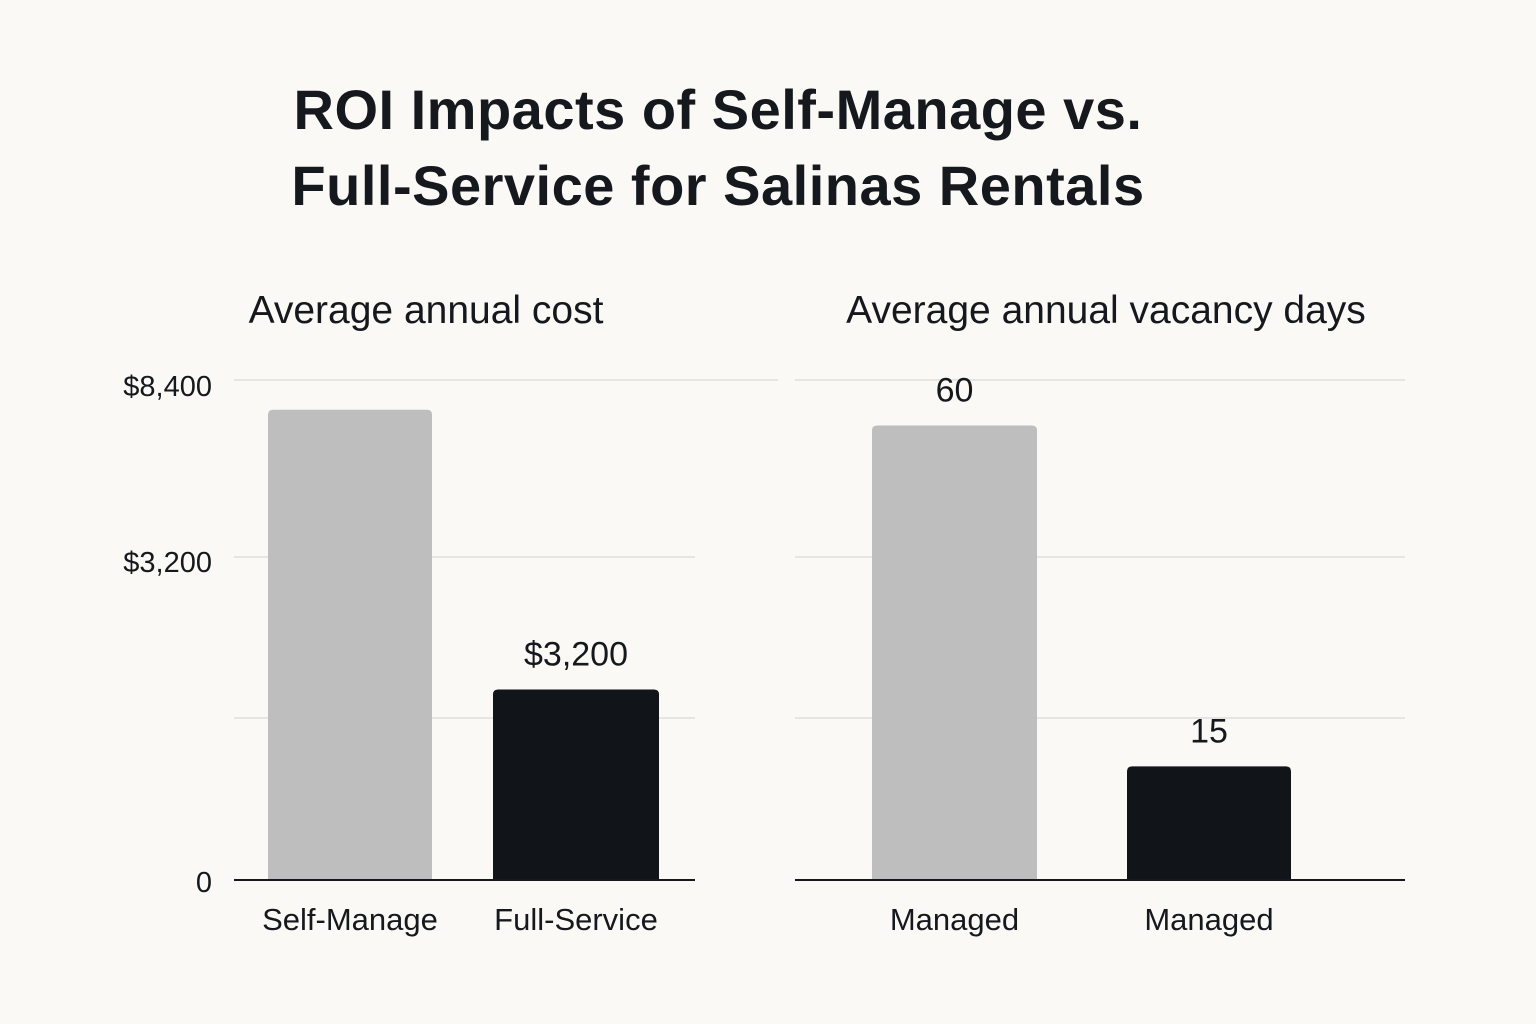 The width and height of the screenshot is (1536, 1024). What do you see at coordinates (576, 655) in the screenshot?
I see `data-label: $3,200` at bounding box center [576, 655].